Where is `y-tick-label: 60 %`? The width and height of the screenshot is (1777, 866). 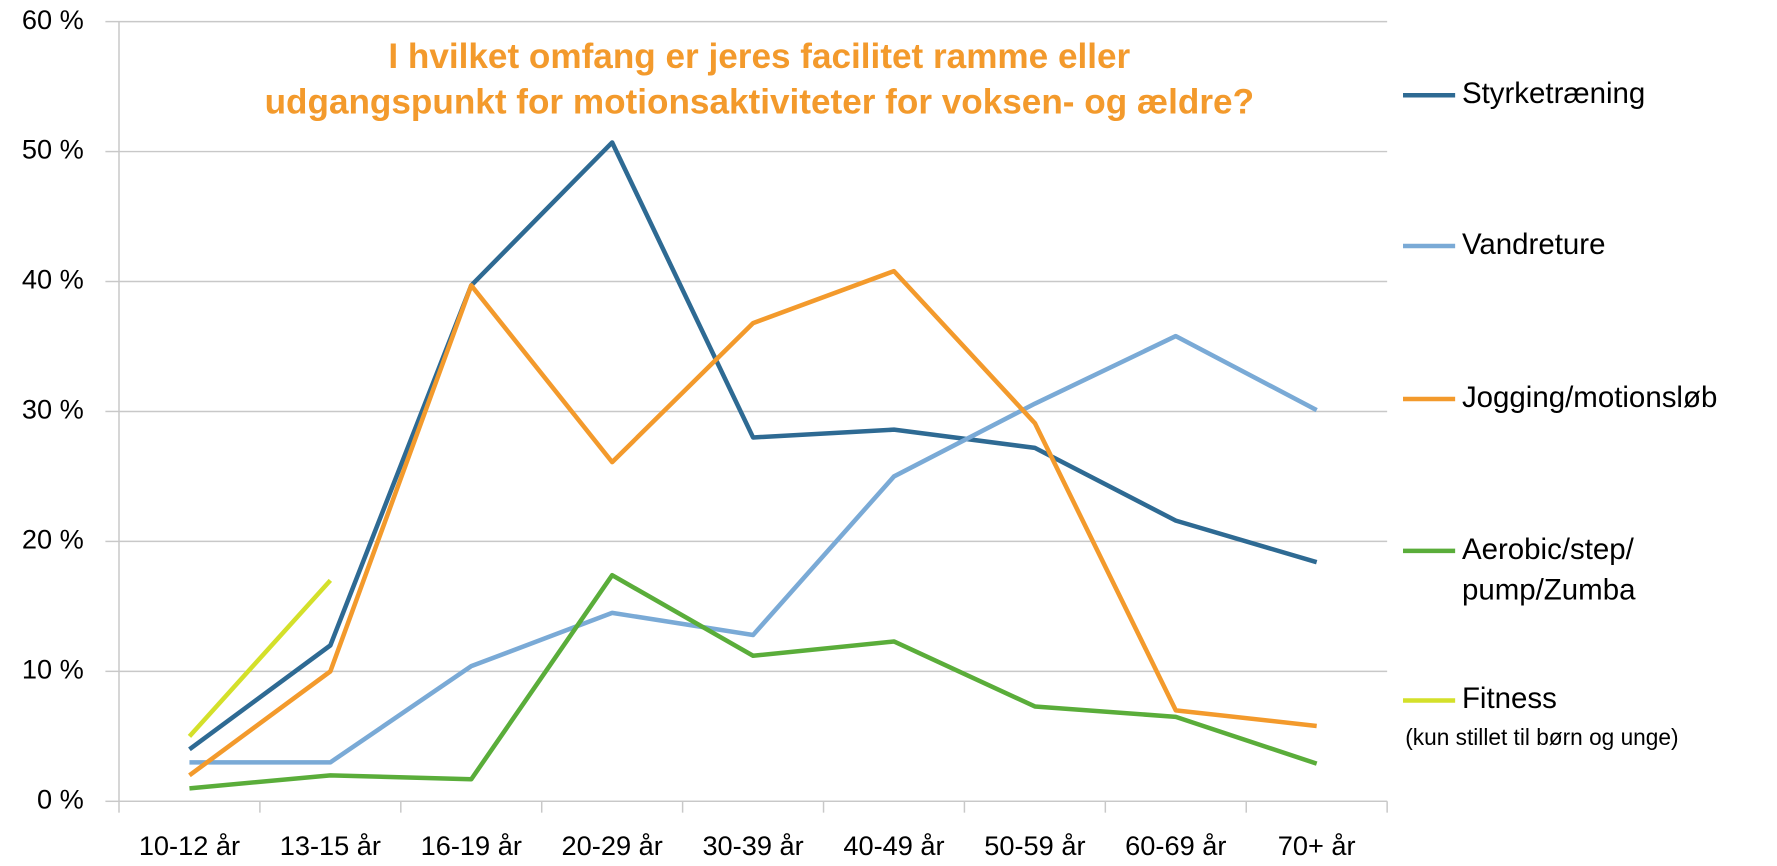 y-tick-label: 60 % is located at coordinates (53, 19).